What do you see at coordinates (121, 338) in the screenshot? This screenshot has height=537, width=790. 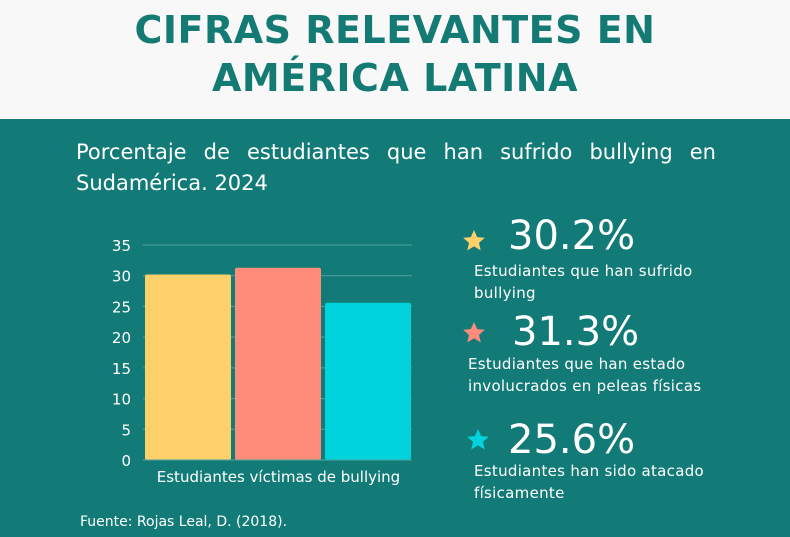 I see `y-tick-label: 20` at bounding box center [121, 338].